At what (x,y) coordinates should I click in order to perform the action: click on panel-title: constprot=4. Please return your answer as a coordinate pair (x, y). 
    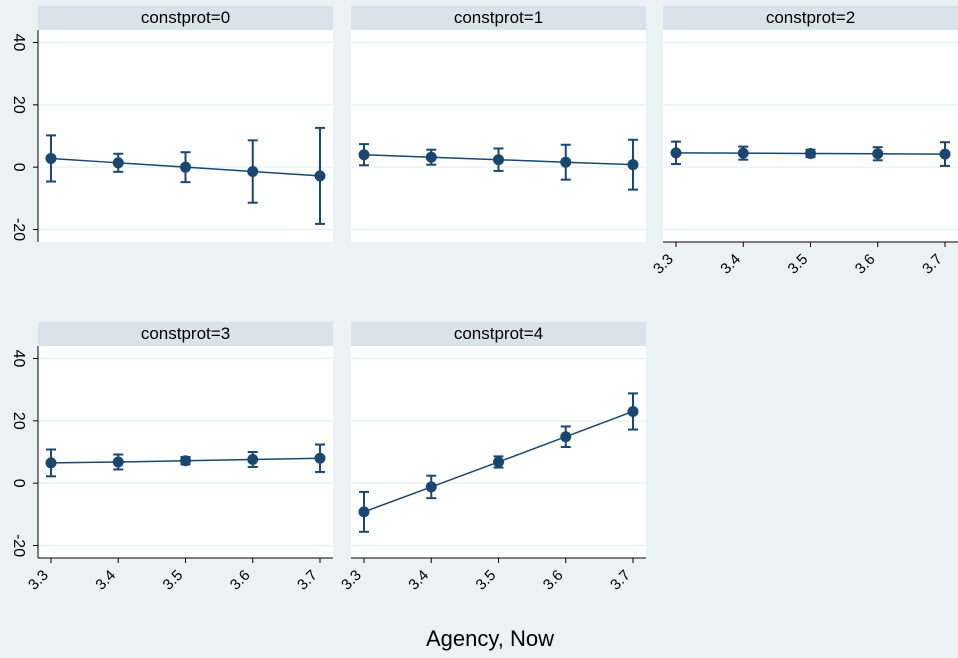
    Looking at the image, I should click on (498, 333).